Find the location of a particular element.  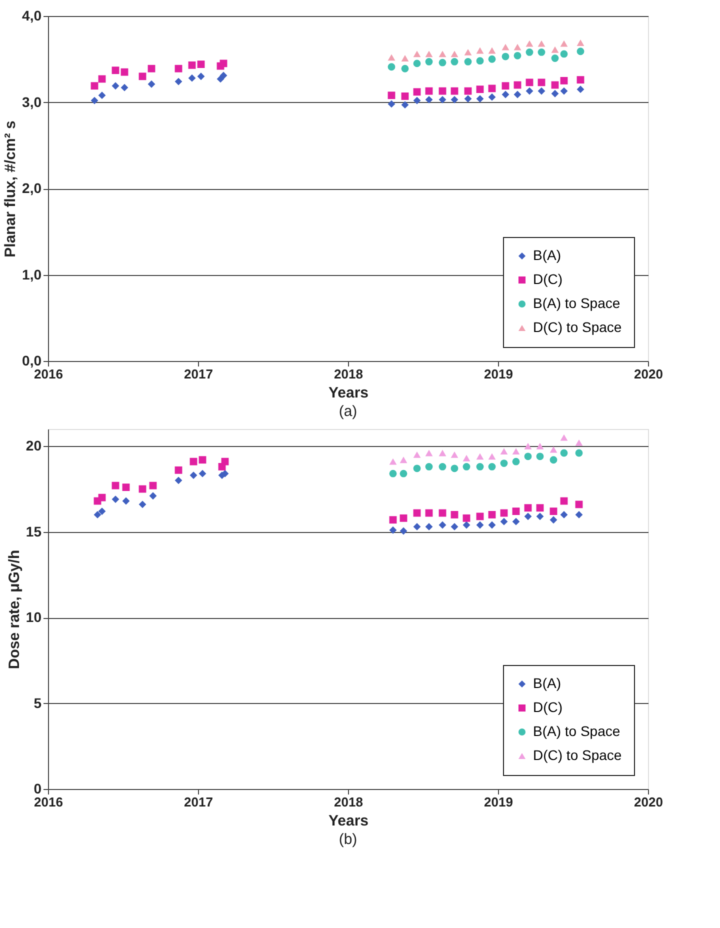

y-axis-title: Dose rate, μGy/h is located at coordinates (14, 610).